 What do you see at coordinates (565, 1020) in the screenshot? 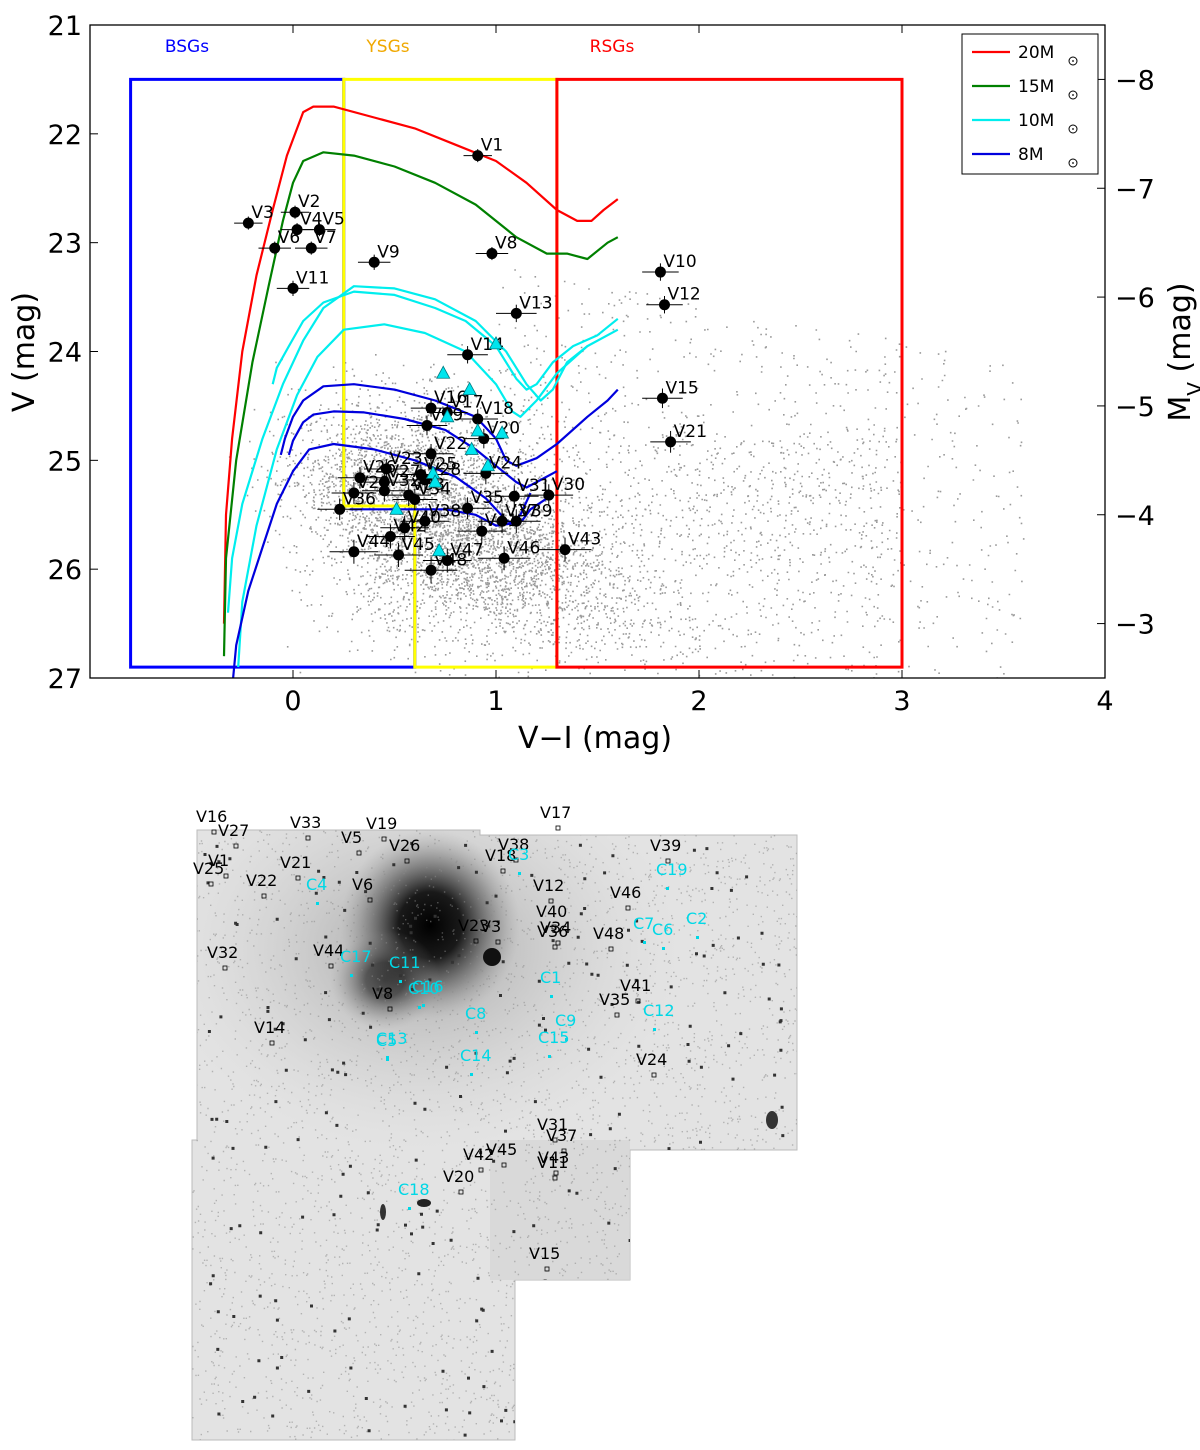
I see `image-label-c9: C9` at bounding box center [565, 1020].